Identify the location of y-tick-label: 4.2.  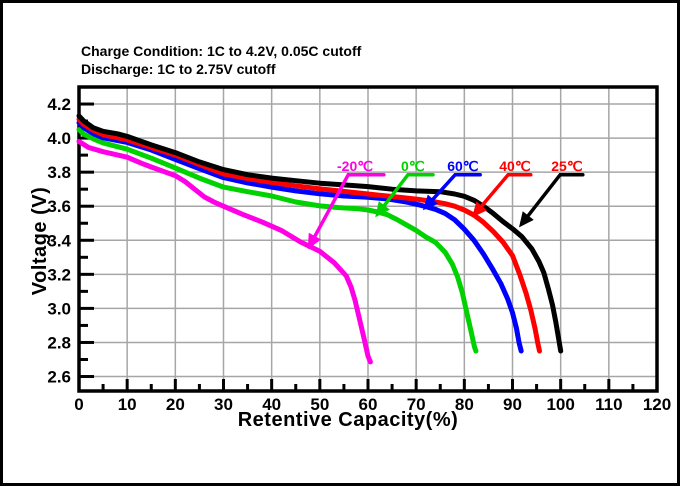
(59, 104).